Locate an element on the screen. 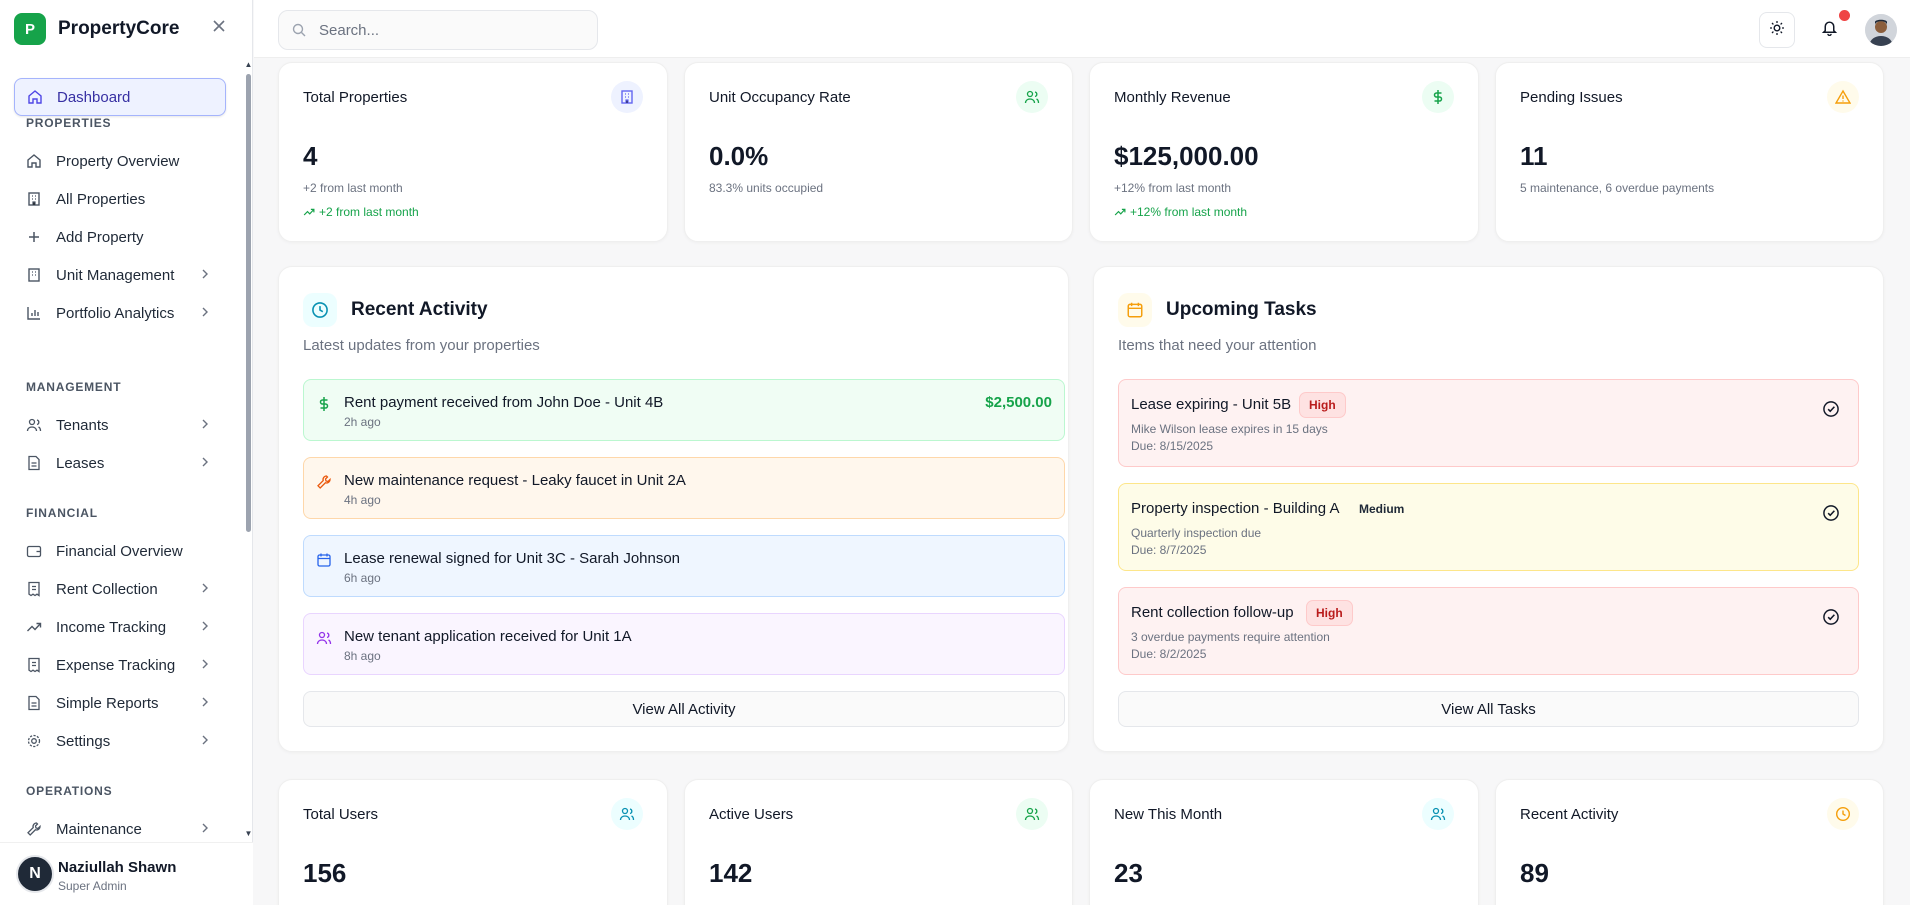 This screenshot has height=905, width=1910. section-label-operations: OPERATIONS is located at coordinates (69, 791).